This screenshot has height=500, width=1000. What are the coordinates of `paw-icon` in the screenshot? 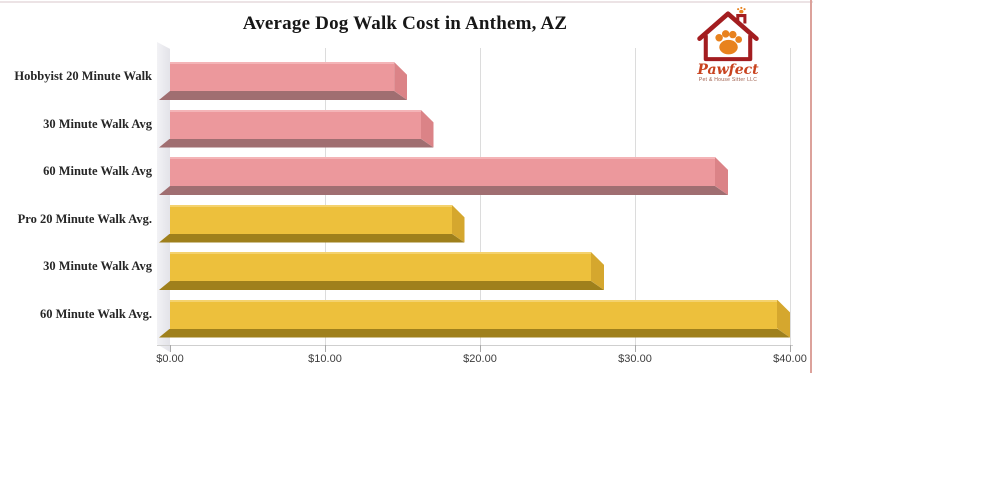 It's located at (729, 42).